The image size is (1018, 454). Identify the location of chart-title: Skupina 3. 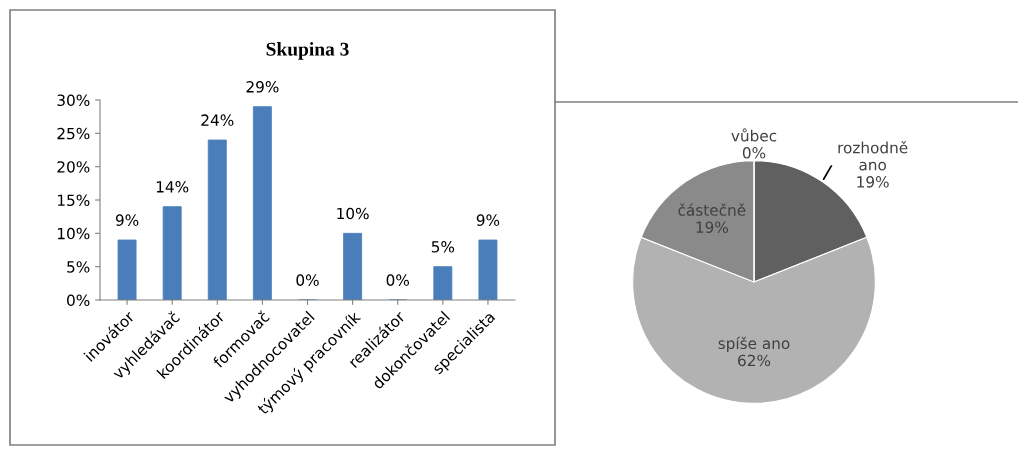
(307, 51).